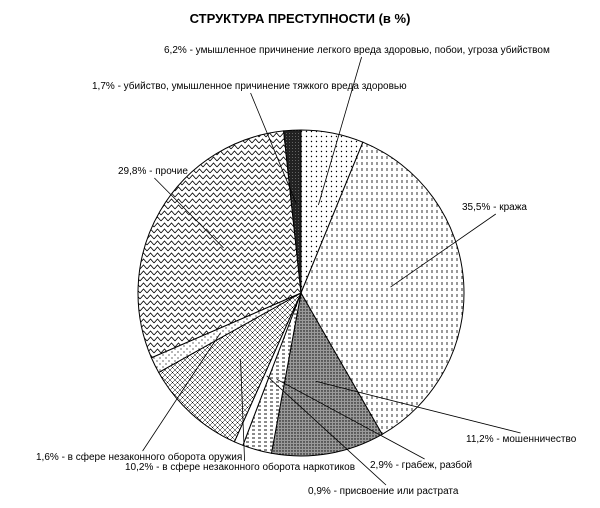 The image size is (600, 508). I want to click on slice-label: 29,8% - прочие, so click(153, 171).